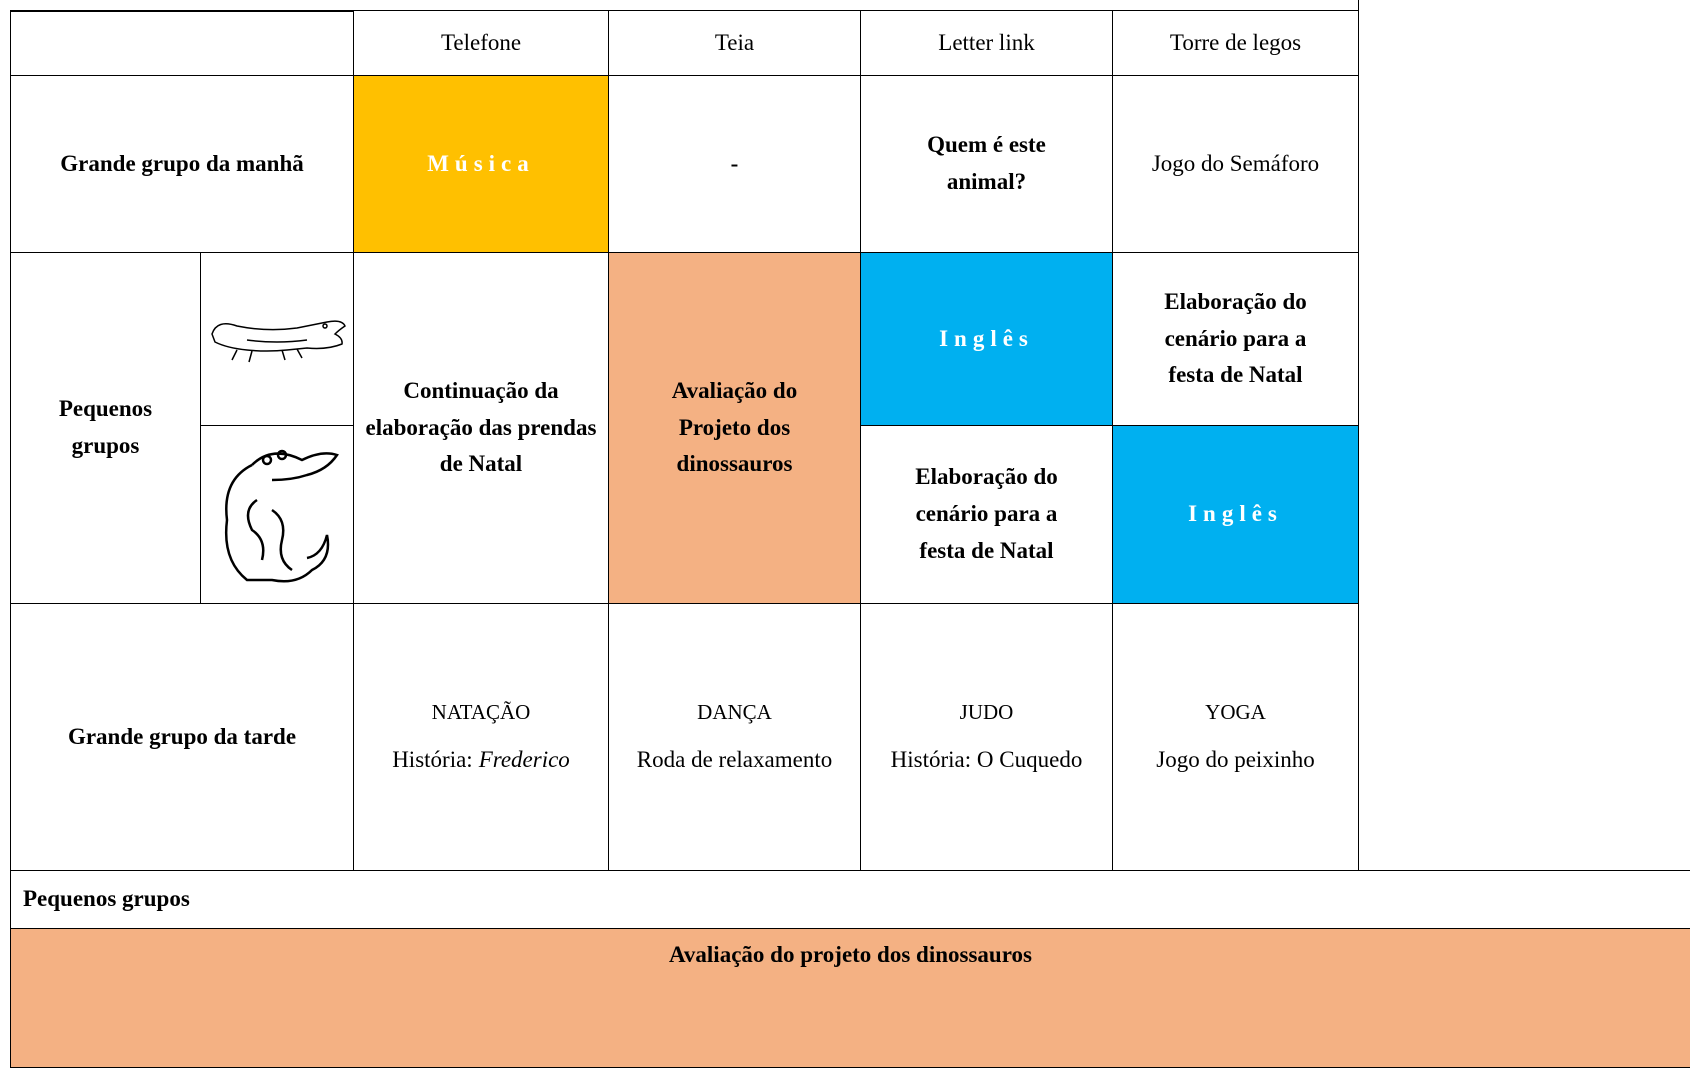 The width and height of the screenshot is (1690, 1068). I want to click on cell: YOGA Jogo do peixinho, so click(1235, 737).